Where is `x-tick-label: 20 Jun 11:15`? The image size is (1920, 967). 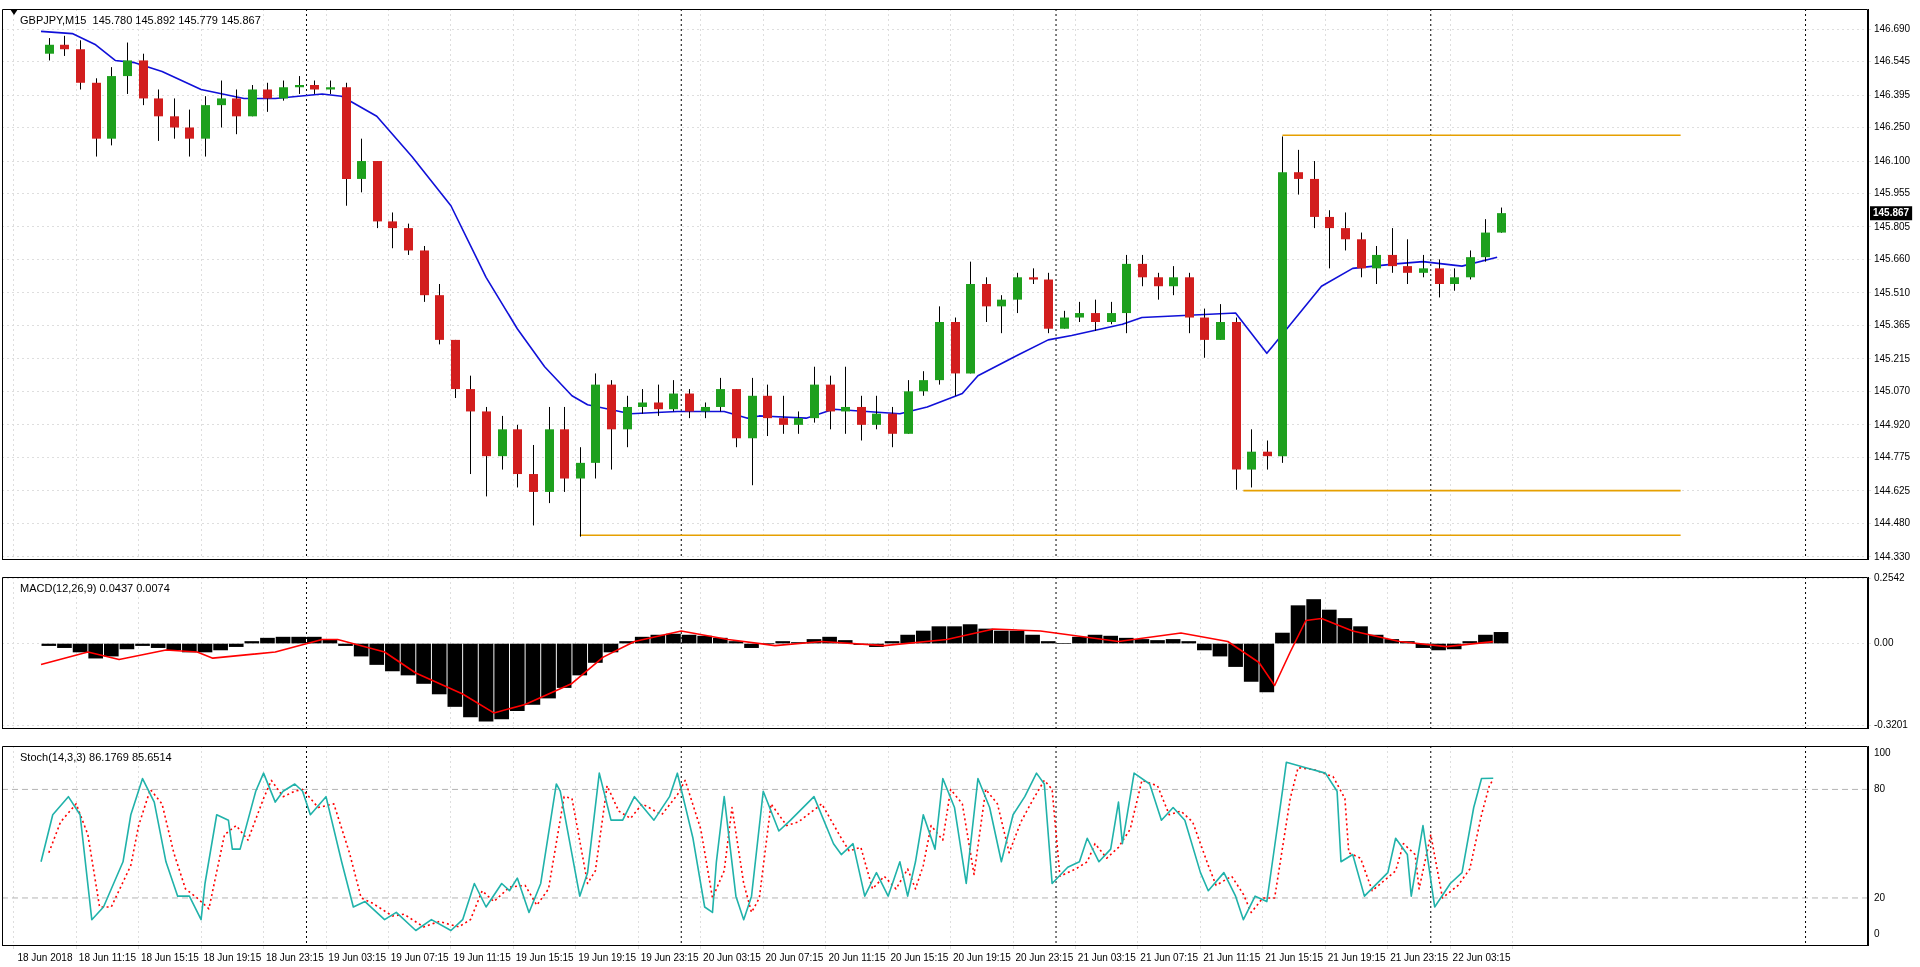 x-tick-label: 20 Jun 11:15 is located at coordinates (857, 957).